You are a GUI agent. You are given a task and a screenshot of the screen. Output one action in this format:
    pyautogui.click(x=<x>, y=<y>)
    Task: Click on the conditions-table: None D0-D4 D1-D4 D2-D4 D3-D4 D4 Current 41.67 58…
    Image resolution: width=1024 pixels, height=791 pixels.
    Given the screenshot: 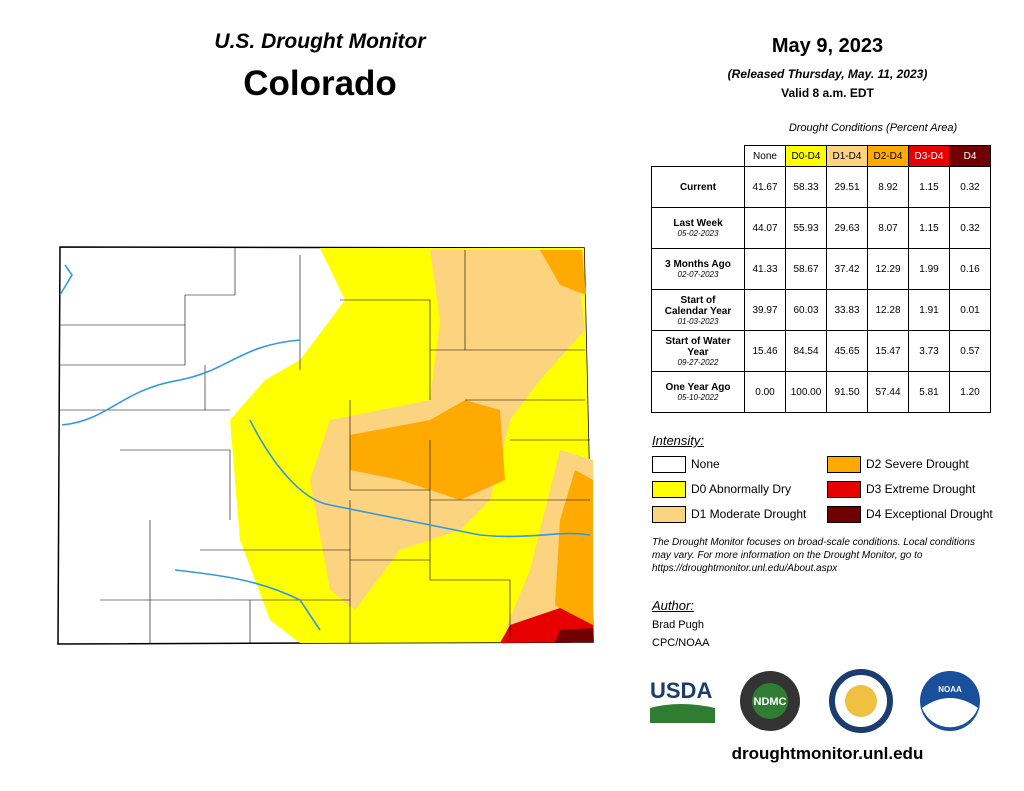 What is the action you would take?
    pyautogui.click(x=821, y=279)
    